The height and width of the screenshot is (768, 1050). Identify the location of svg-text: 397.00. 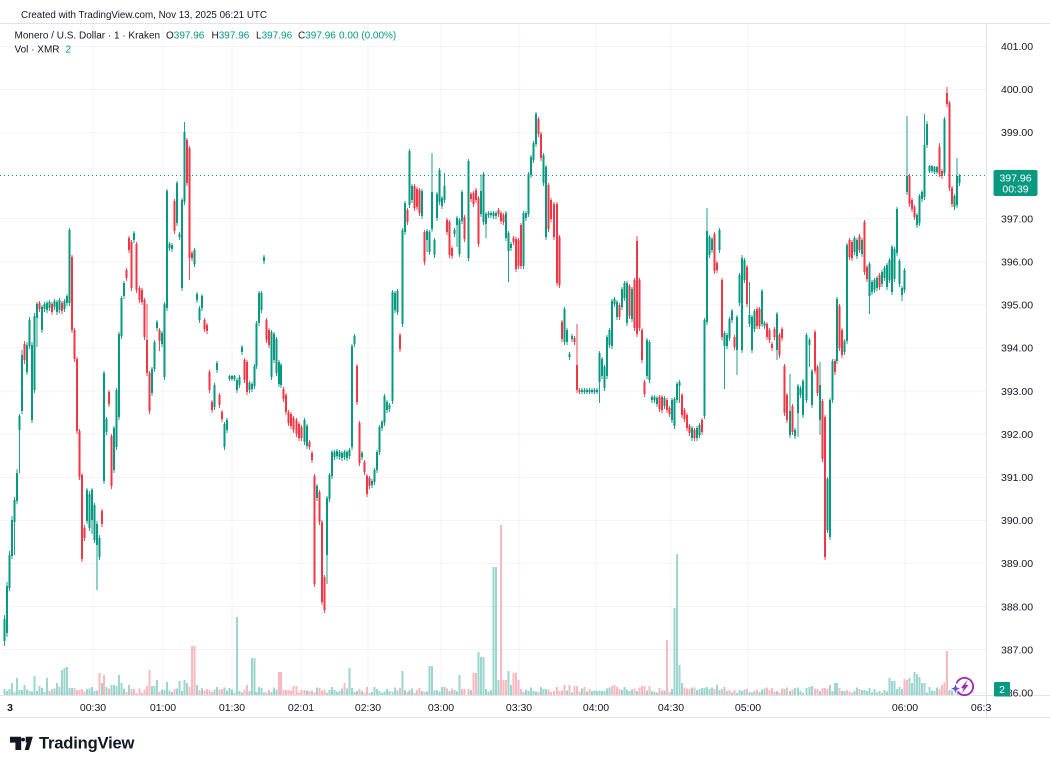
(1017, 219).